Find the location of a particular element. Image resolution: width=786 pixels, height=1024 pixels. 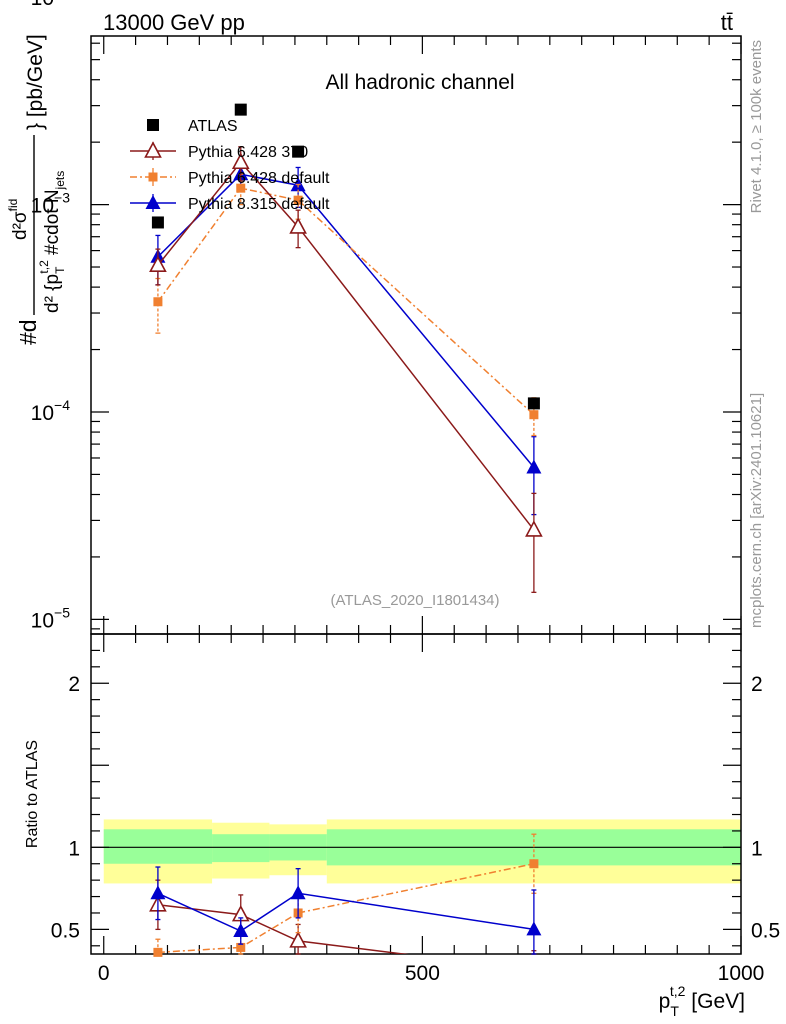

legend-label-atlas: ATLAS is located at coordinates (213, 126).